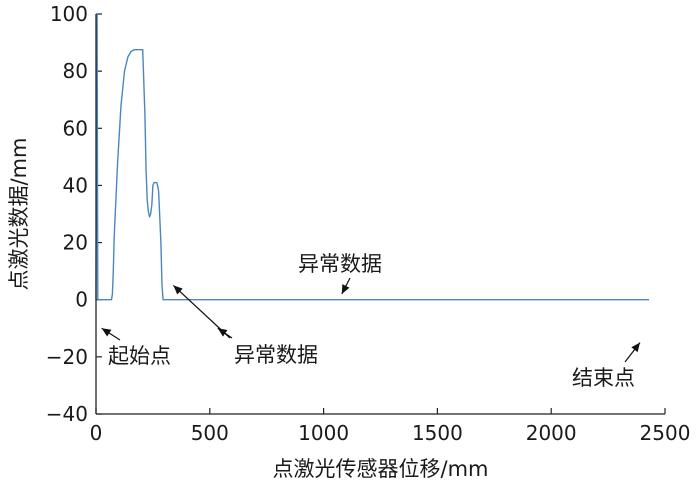  Describe the element at coordinates (96, 433) in the screenshot. I see `x-tick-label: 0` at that location.